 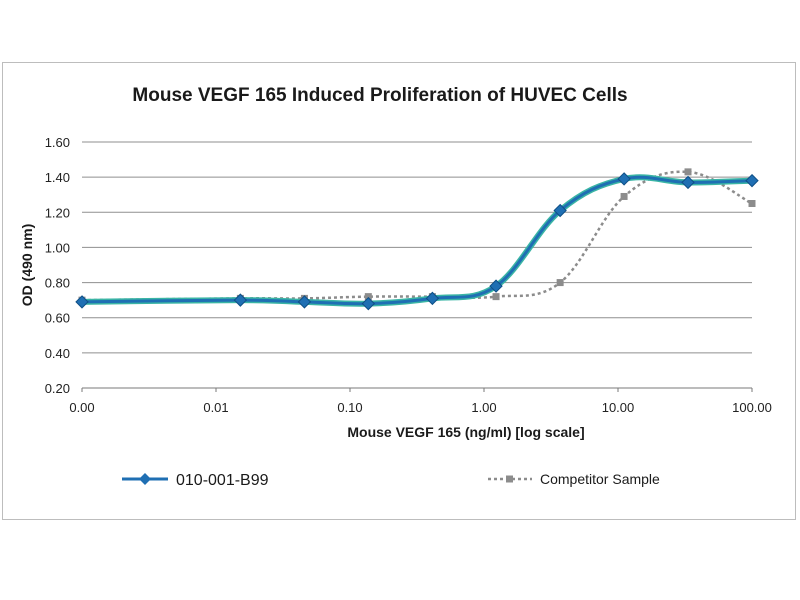 What do you see at coordinates (57, 247) in the screenshot?
I see `y-tick-label: 1.00` at bounding box center [57, 247].